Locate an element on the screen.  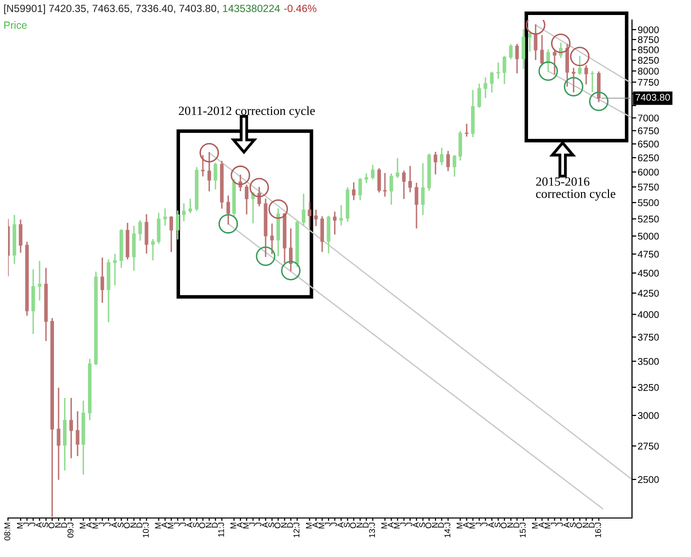
y-tick-label: 5500 is located at coordinates (648, 202).